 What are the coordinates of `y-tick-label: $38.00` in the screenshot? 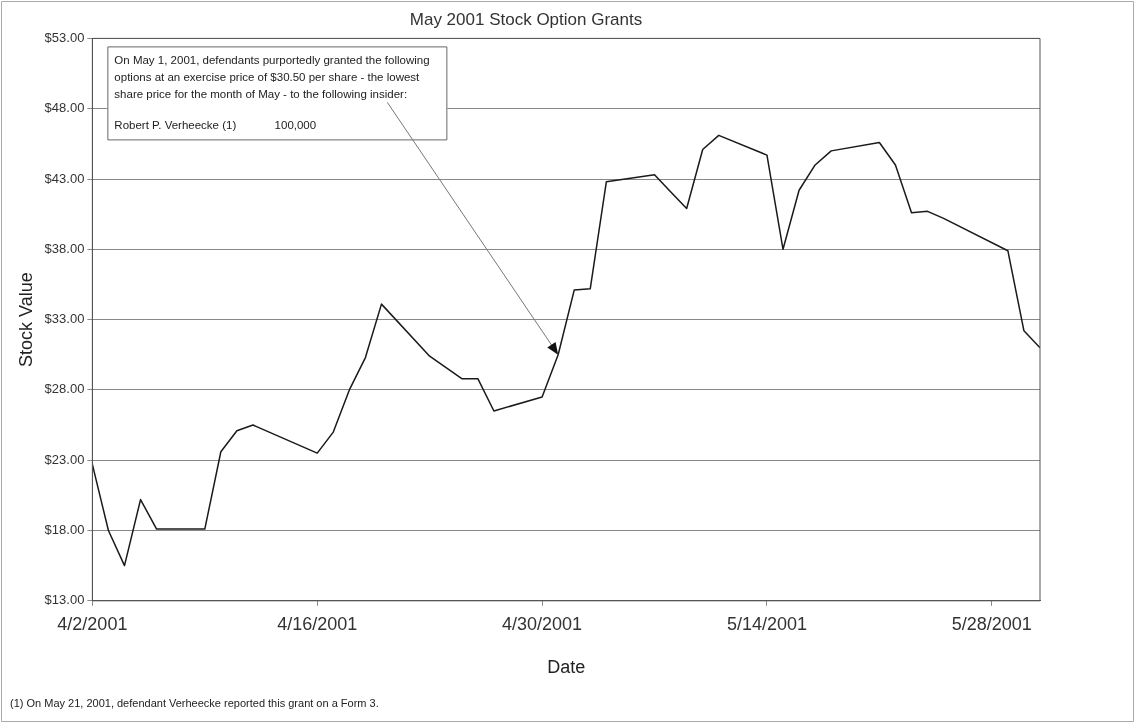 It's located at (64, 248).